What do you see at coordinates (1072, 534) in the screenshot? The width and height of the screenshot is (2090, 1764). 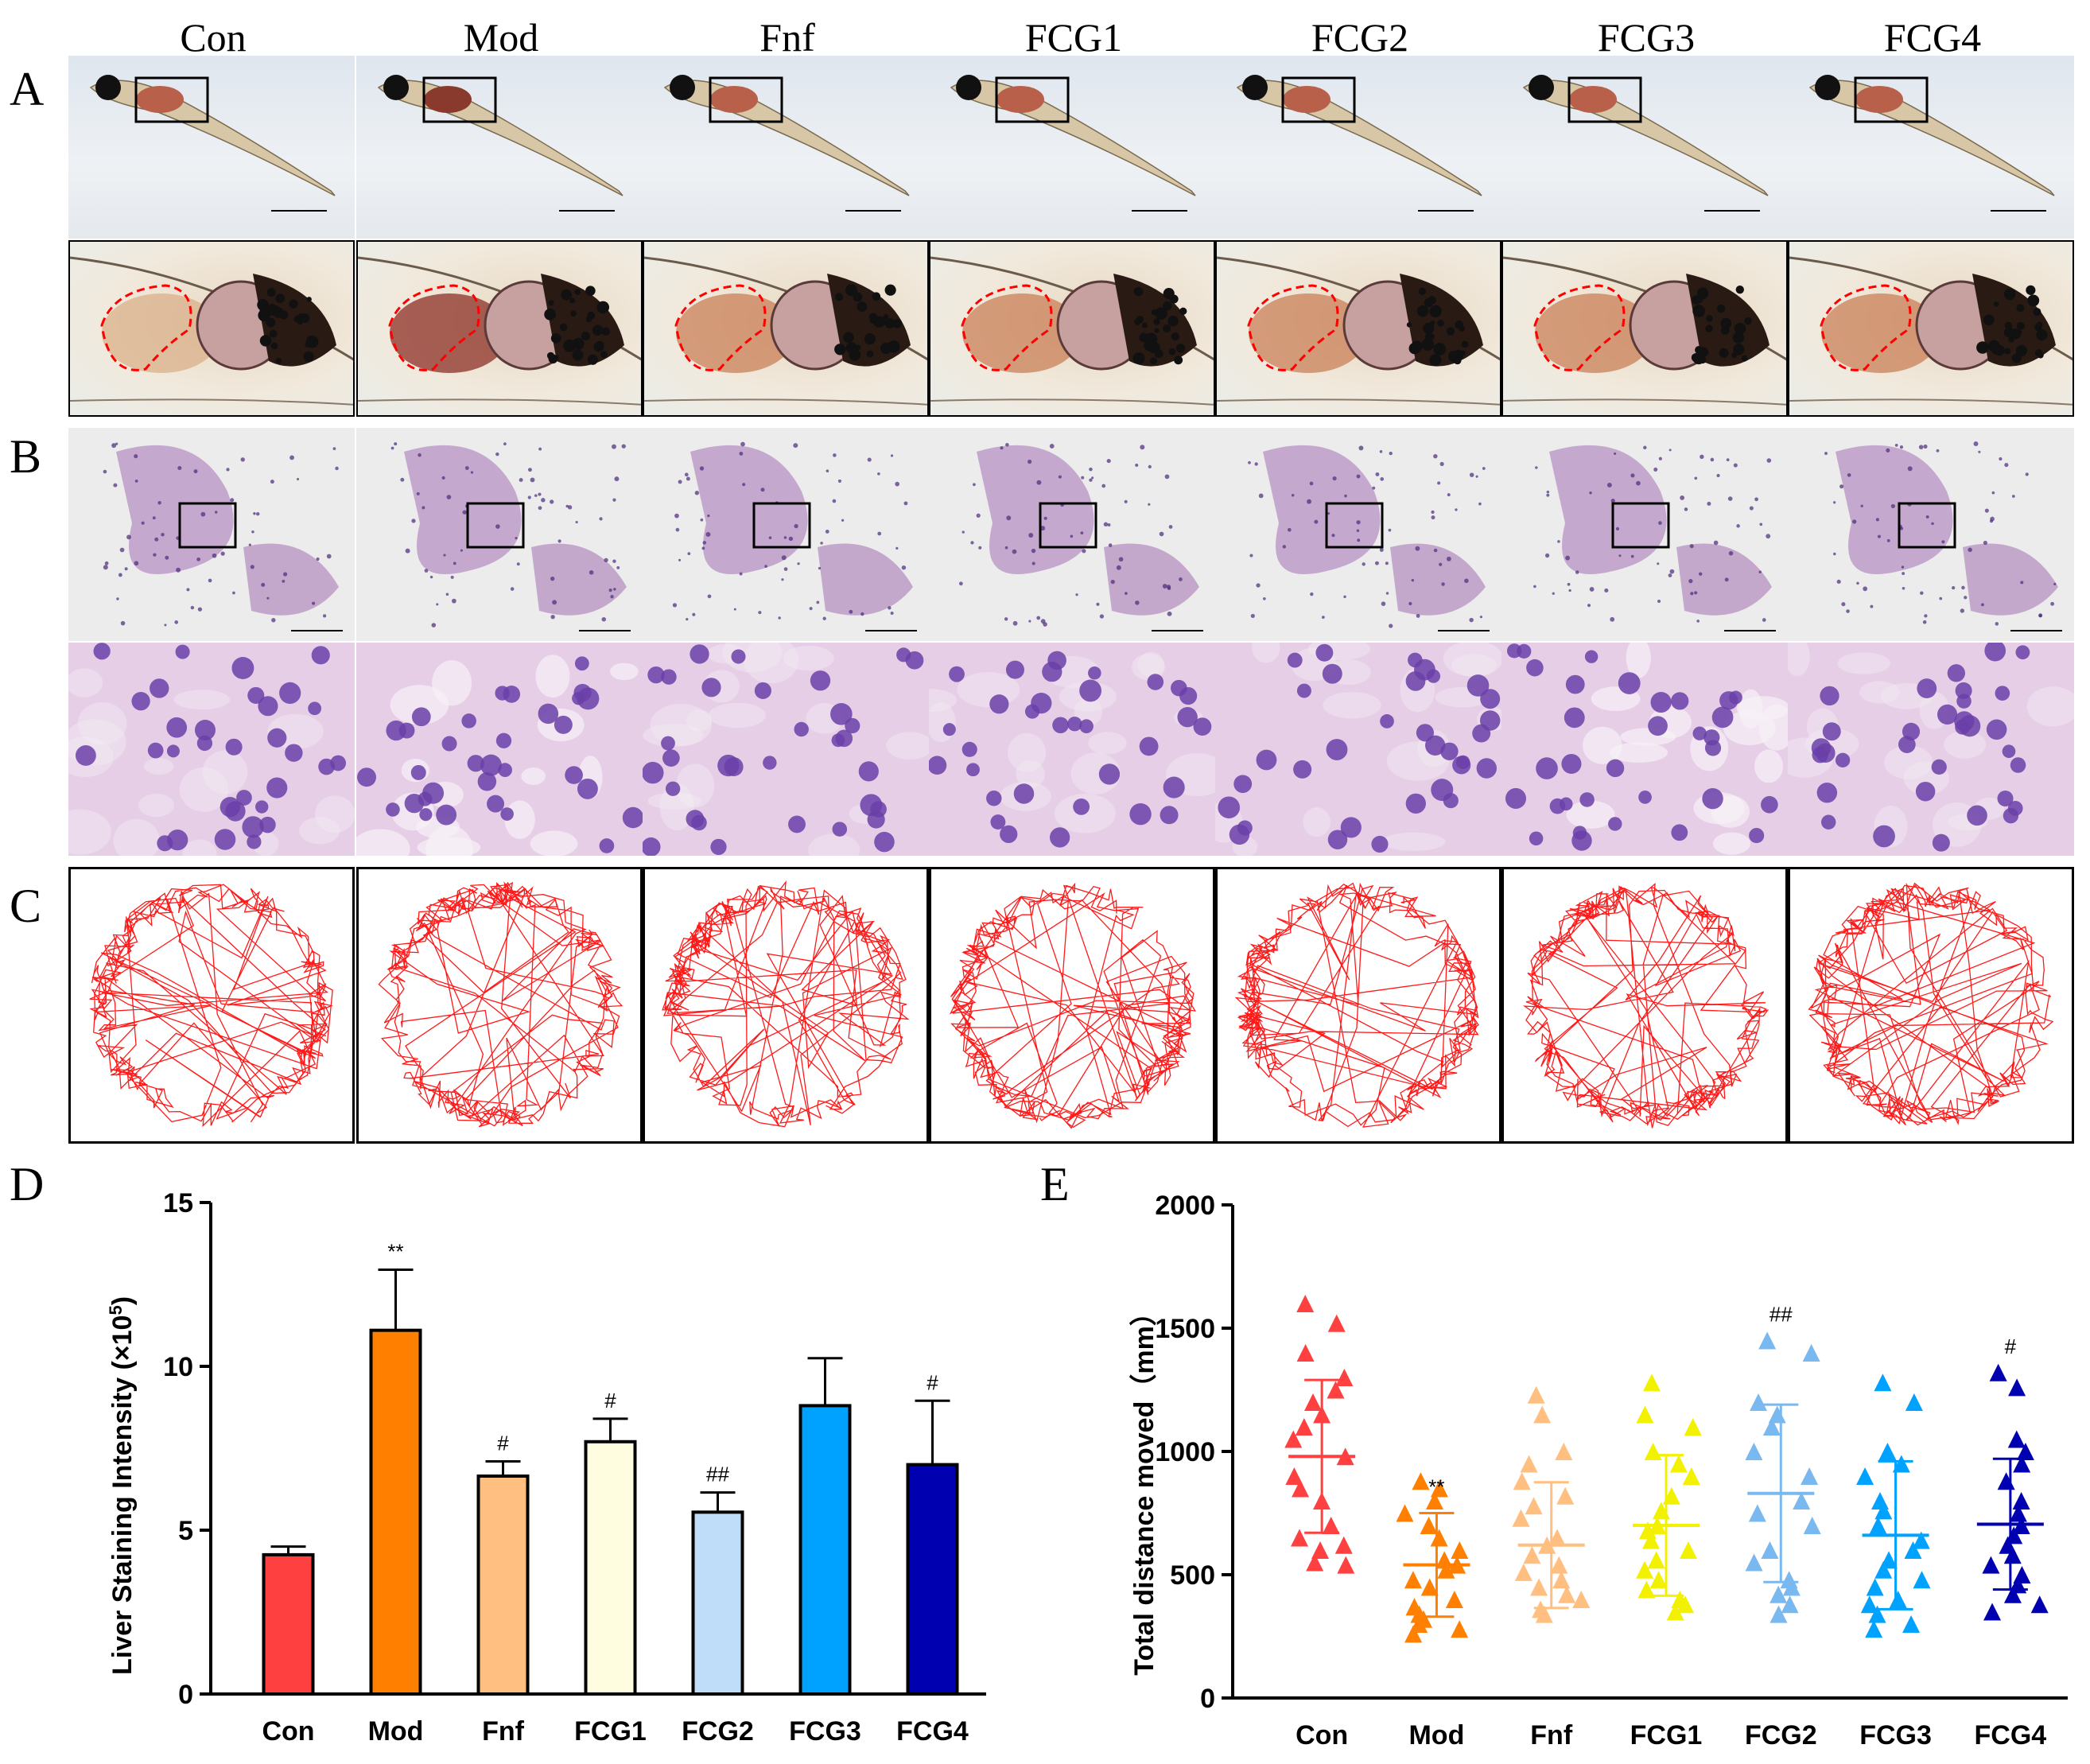 I see `histology-low-mag-fcg1` at bounding box center [1072, 534].